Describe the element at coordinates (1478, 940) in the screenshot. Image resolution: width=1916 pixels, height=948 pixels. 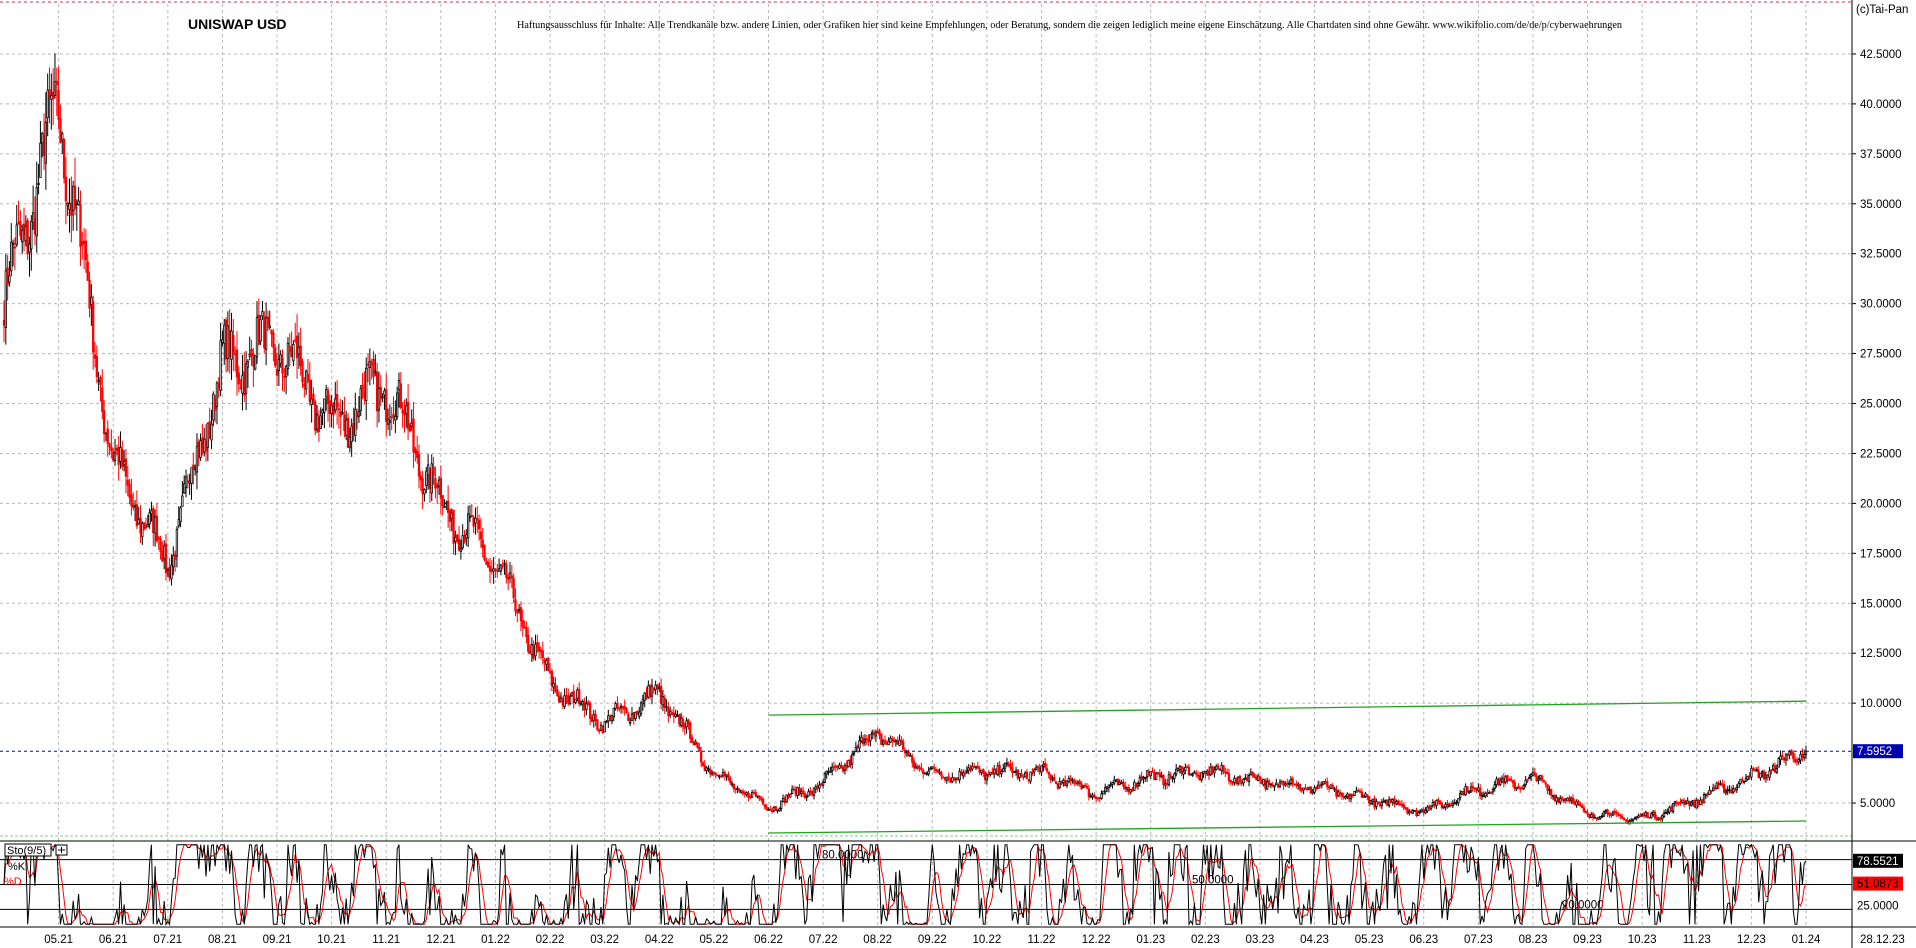
I see `x-tick-label: 07.23` at that location.